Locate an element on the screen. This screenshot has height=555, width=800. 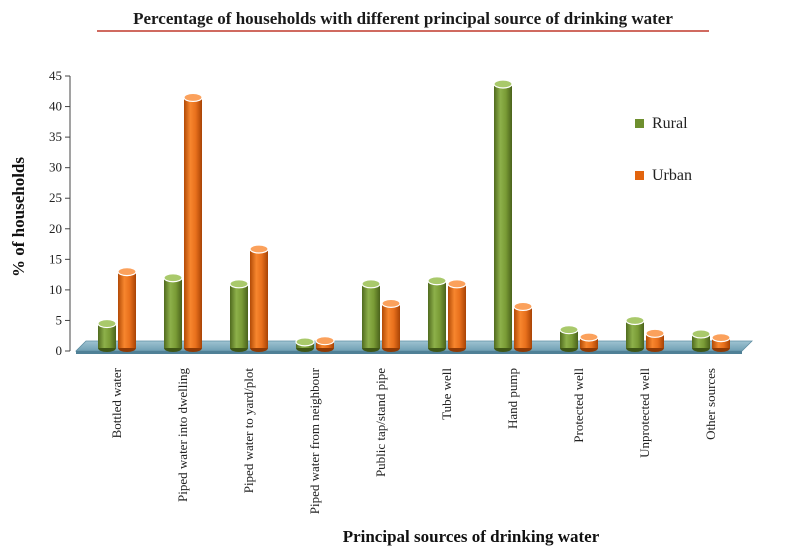
category-label: Protected well is located at coordinates (578, 405).